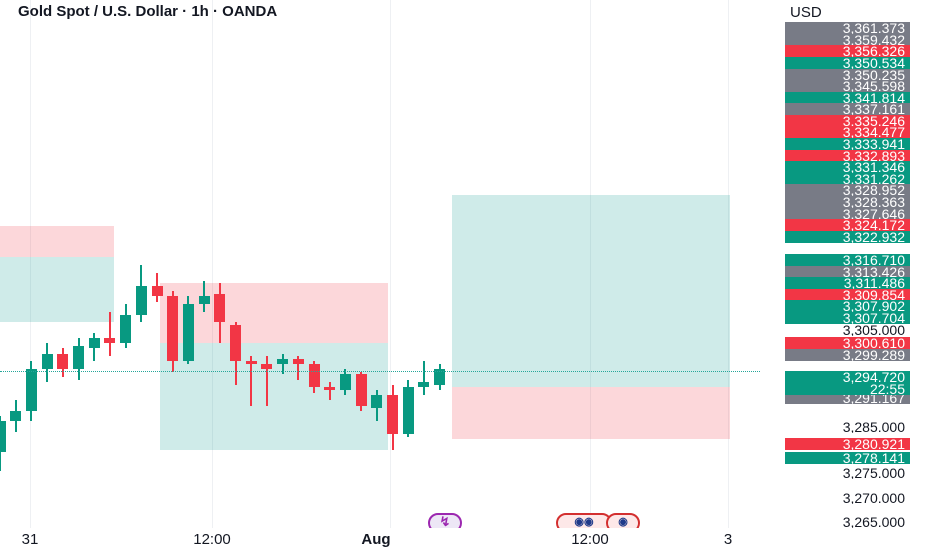 The width and height of the screenshot is (932, 550). I want to click on price-tag: 3,337.161, so click(847, 109).